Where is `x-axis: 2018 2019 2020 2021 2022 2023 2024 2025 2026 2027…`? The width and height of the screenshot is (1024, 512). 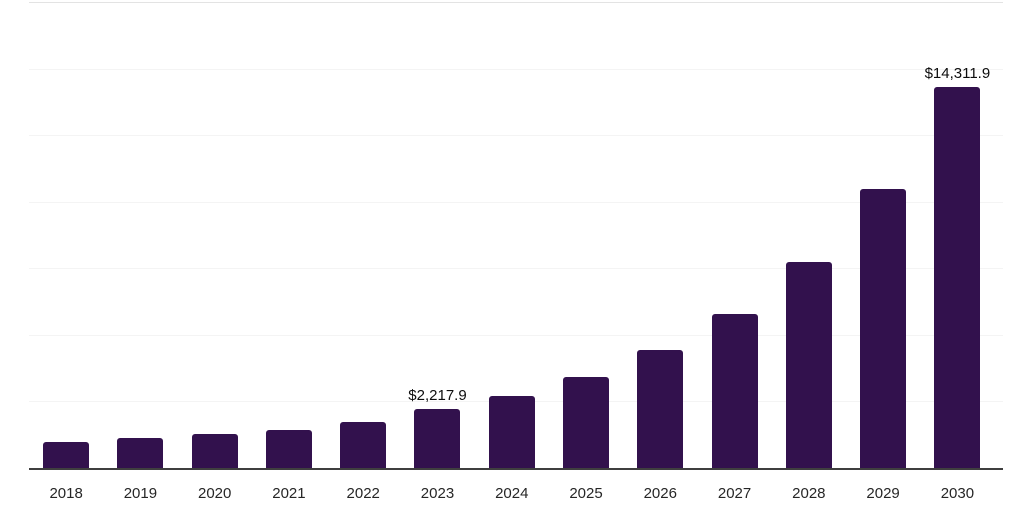 x-axis: 2018 2019 2020 2021 2022 2023 2024 2025 2026 2027… is located at coordinates (512, 491).